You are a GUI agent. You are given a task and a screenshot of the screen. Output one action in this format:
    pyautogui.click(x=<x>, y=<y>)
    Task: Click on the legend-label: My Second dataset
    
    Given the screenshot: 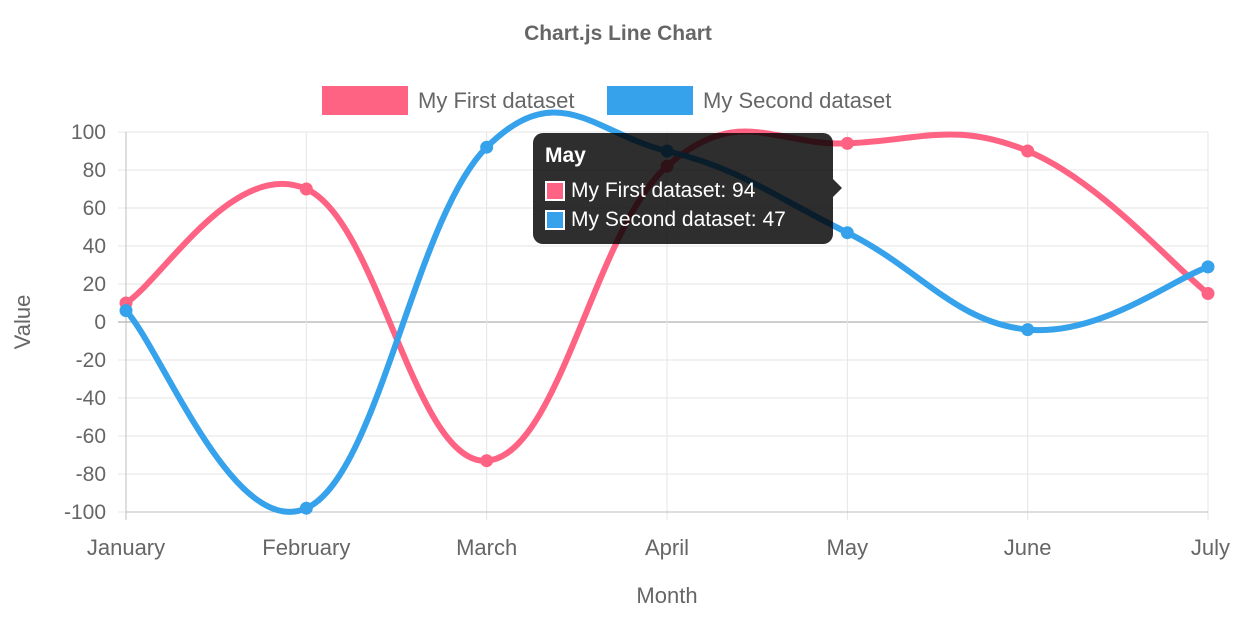 What is the action you would take?
    pyautogui.click(x=797, y=100)
    